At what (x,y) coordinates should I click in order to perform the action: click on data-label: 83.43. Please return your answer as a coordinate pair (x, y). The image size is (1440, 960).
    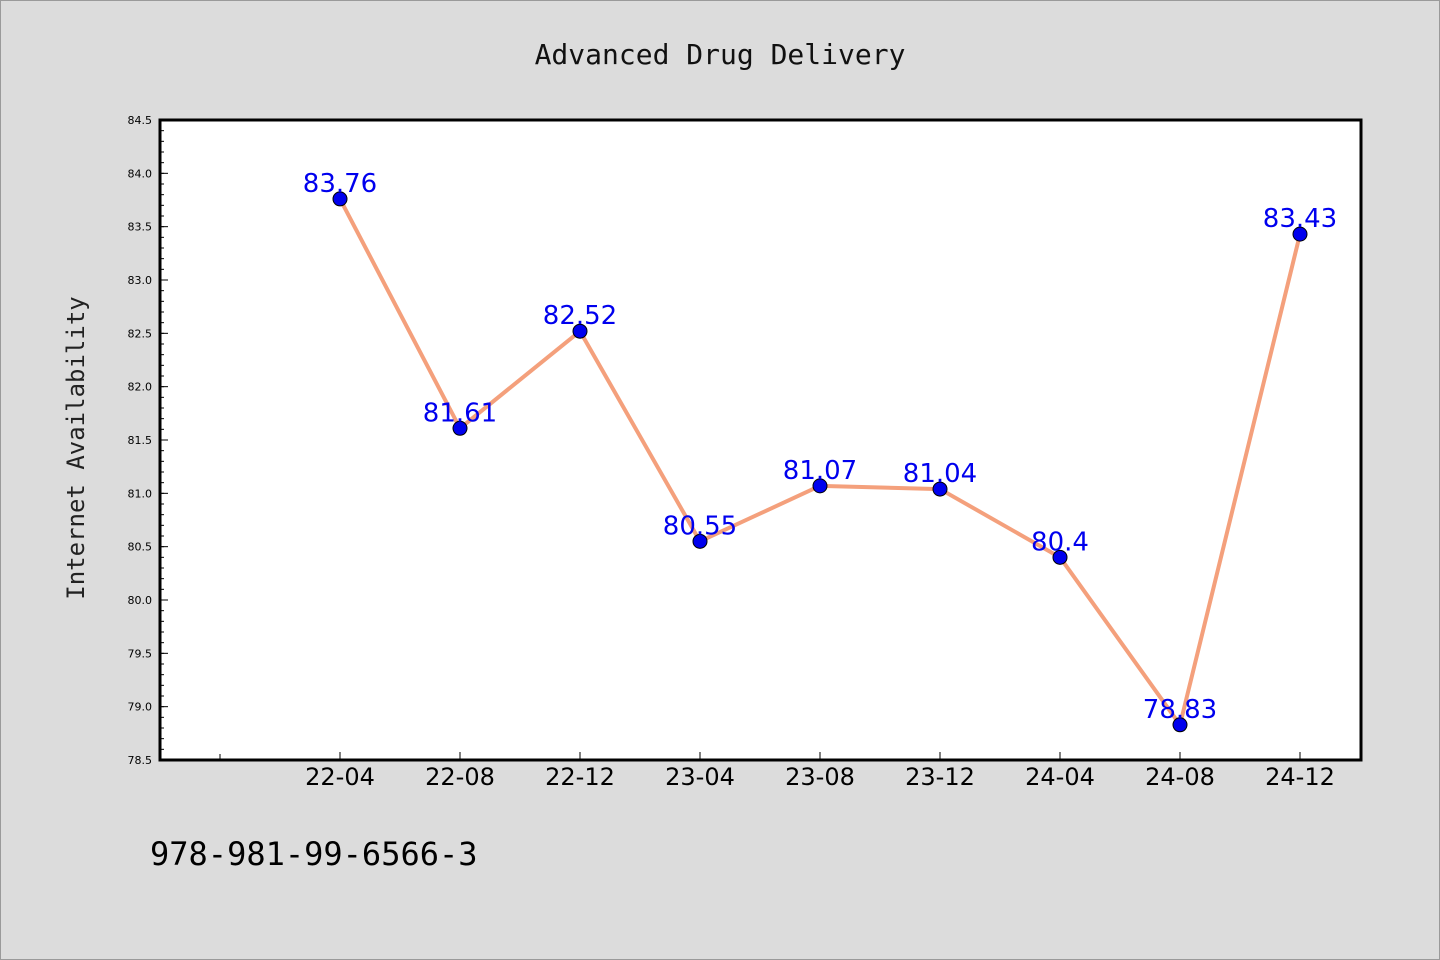
    Looking at the image, I should click on (1300, 219).